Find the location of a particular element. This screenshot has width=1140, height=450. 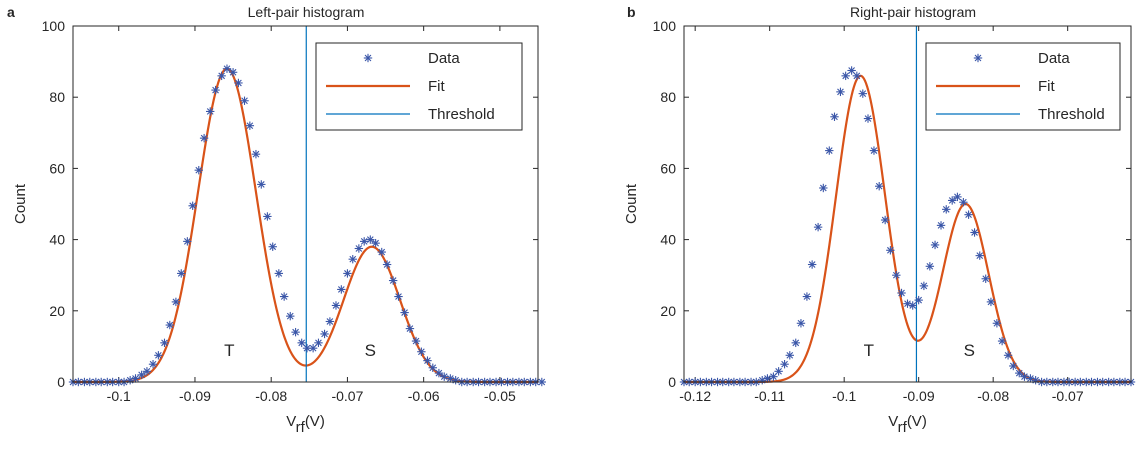

panel-b-y-tick-label: 0 is located at coordinates (672, 382).